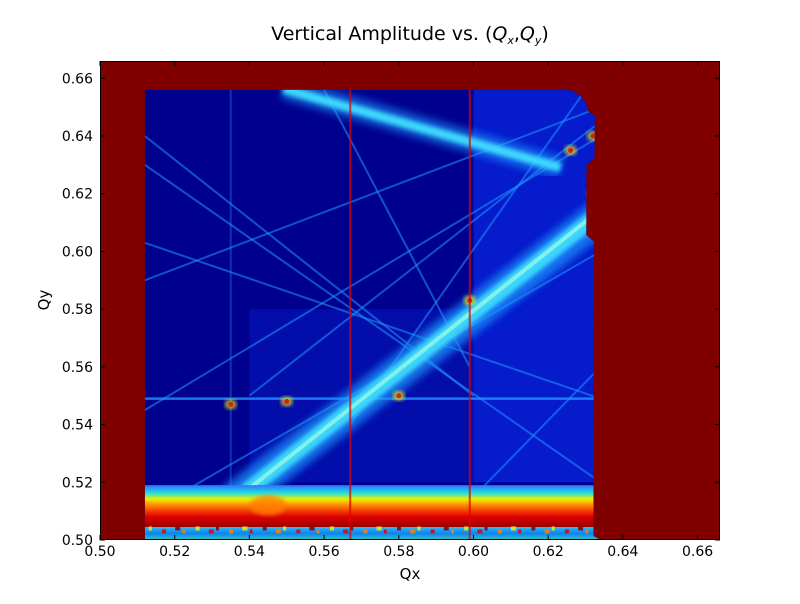 The image size is (800, 604). I want to click on y-tick-label: 0.50, so click(77, 541).